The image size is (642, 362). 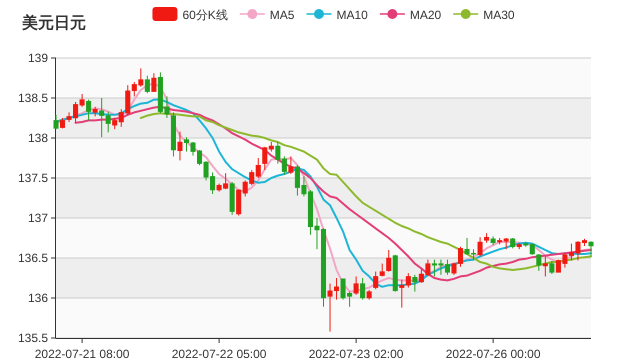 What do you see at coordinates (352, 15) in the screenshot?
I see `legend-label: MA10` at bounding box center [352, 15].